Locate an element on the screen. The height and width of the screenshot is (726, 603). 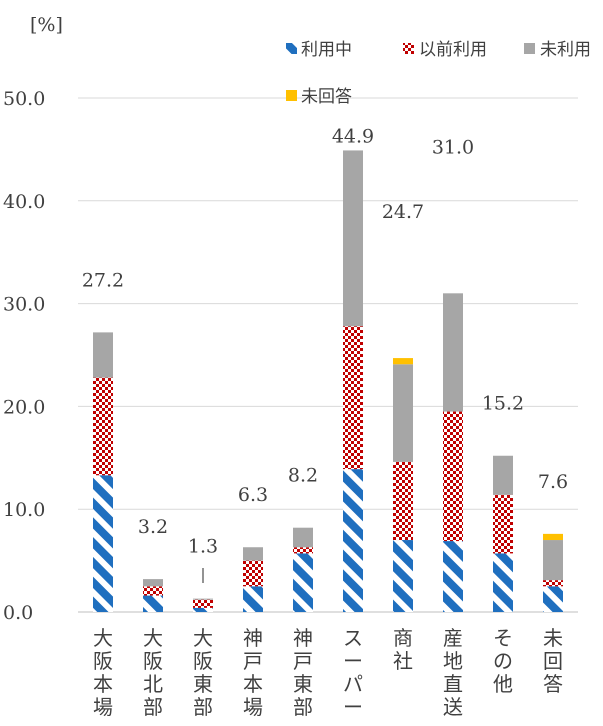
total-label: 6.3 is located at coordinates (253, 495).